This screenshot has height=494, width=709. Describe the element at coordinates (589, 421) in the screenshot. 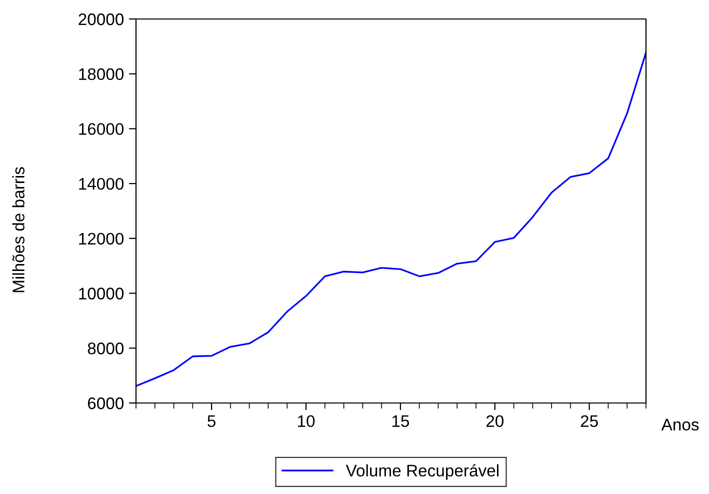

I see `x-tick-label: 25` at that location.